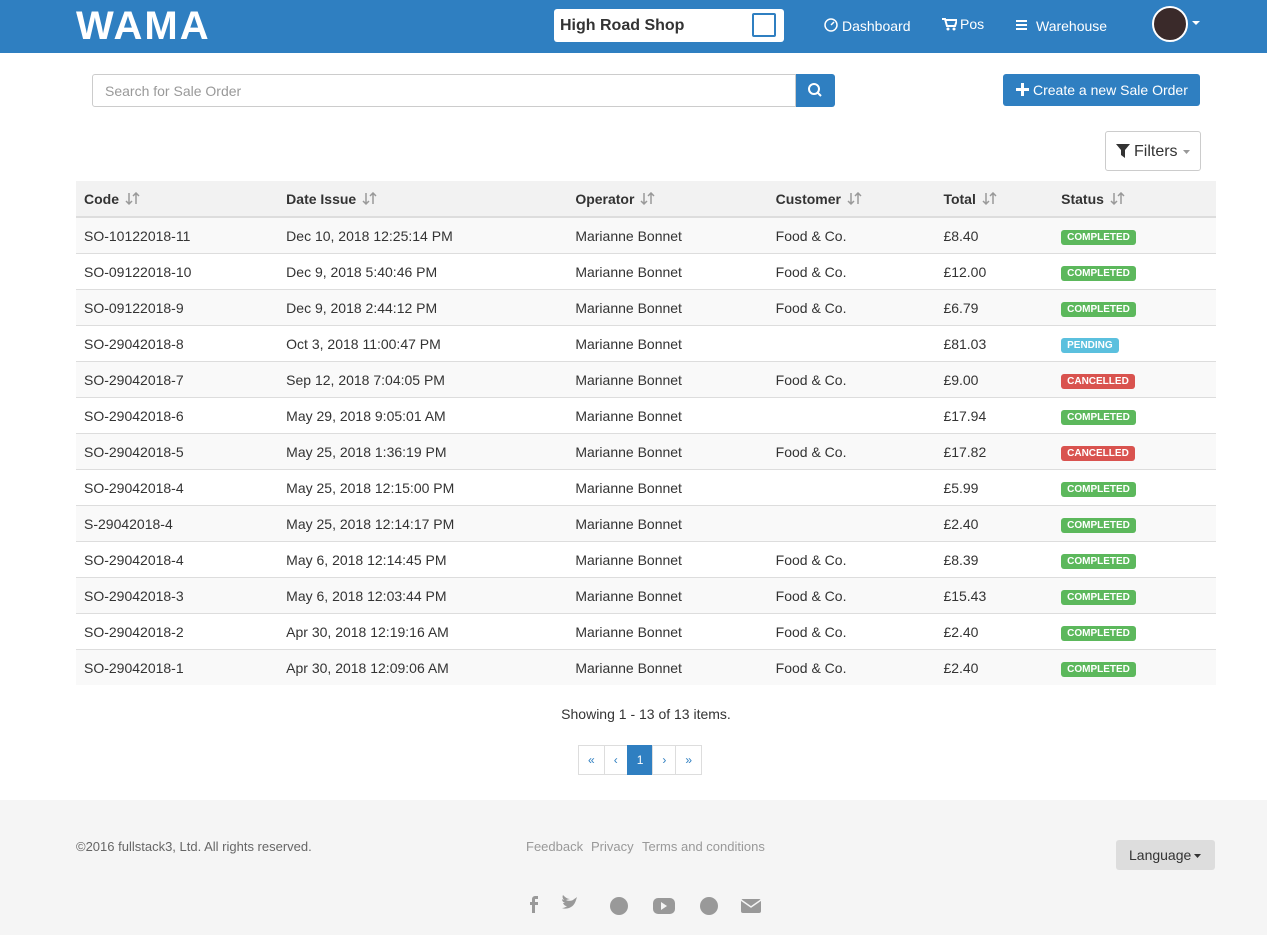 This screenshot has width=1267, height=935. What do you see at coordinates (972, 24) in the screenshot?
I see `nav-pos: Pos` at bounding box center [972, 24].